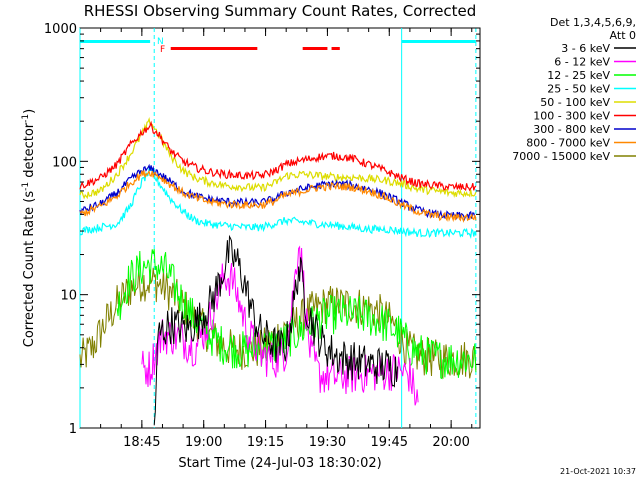 The height and width of the screenshot is (480, 640). I want to click on y-axis-label: Corrected Count Rate (s-1 detector-1), so click(29, 228).